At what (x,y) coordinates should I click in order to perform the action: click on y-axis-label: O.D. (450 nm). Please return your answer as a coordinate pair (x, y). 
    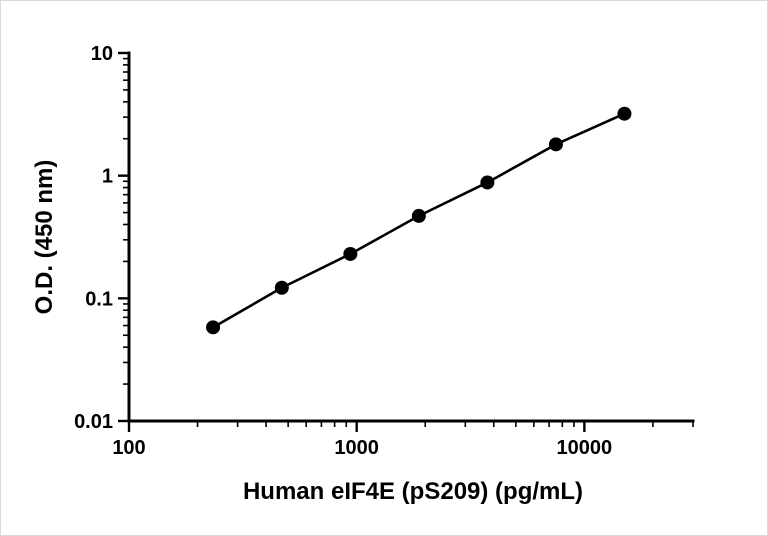
    Looking at the image, I should click on (44, 237).